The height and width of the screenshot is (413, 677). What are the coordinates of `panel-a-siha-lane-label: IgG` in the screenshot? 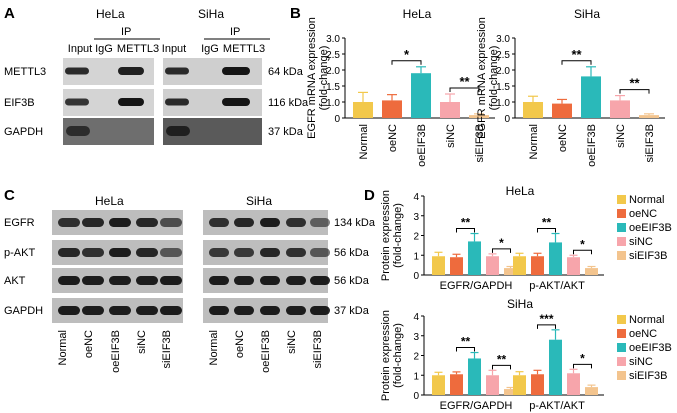 It's located at (210, 49).